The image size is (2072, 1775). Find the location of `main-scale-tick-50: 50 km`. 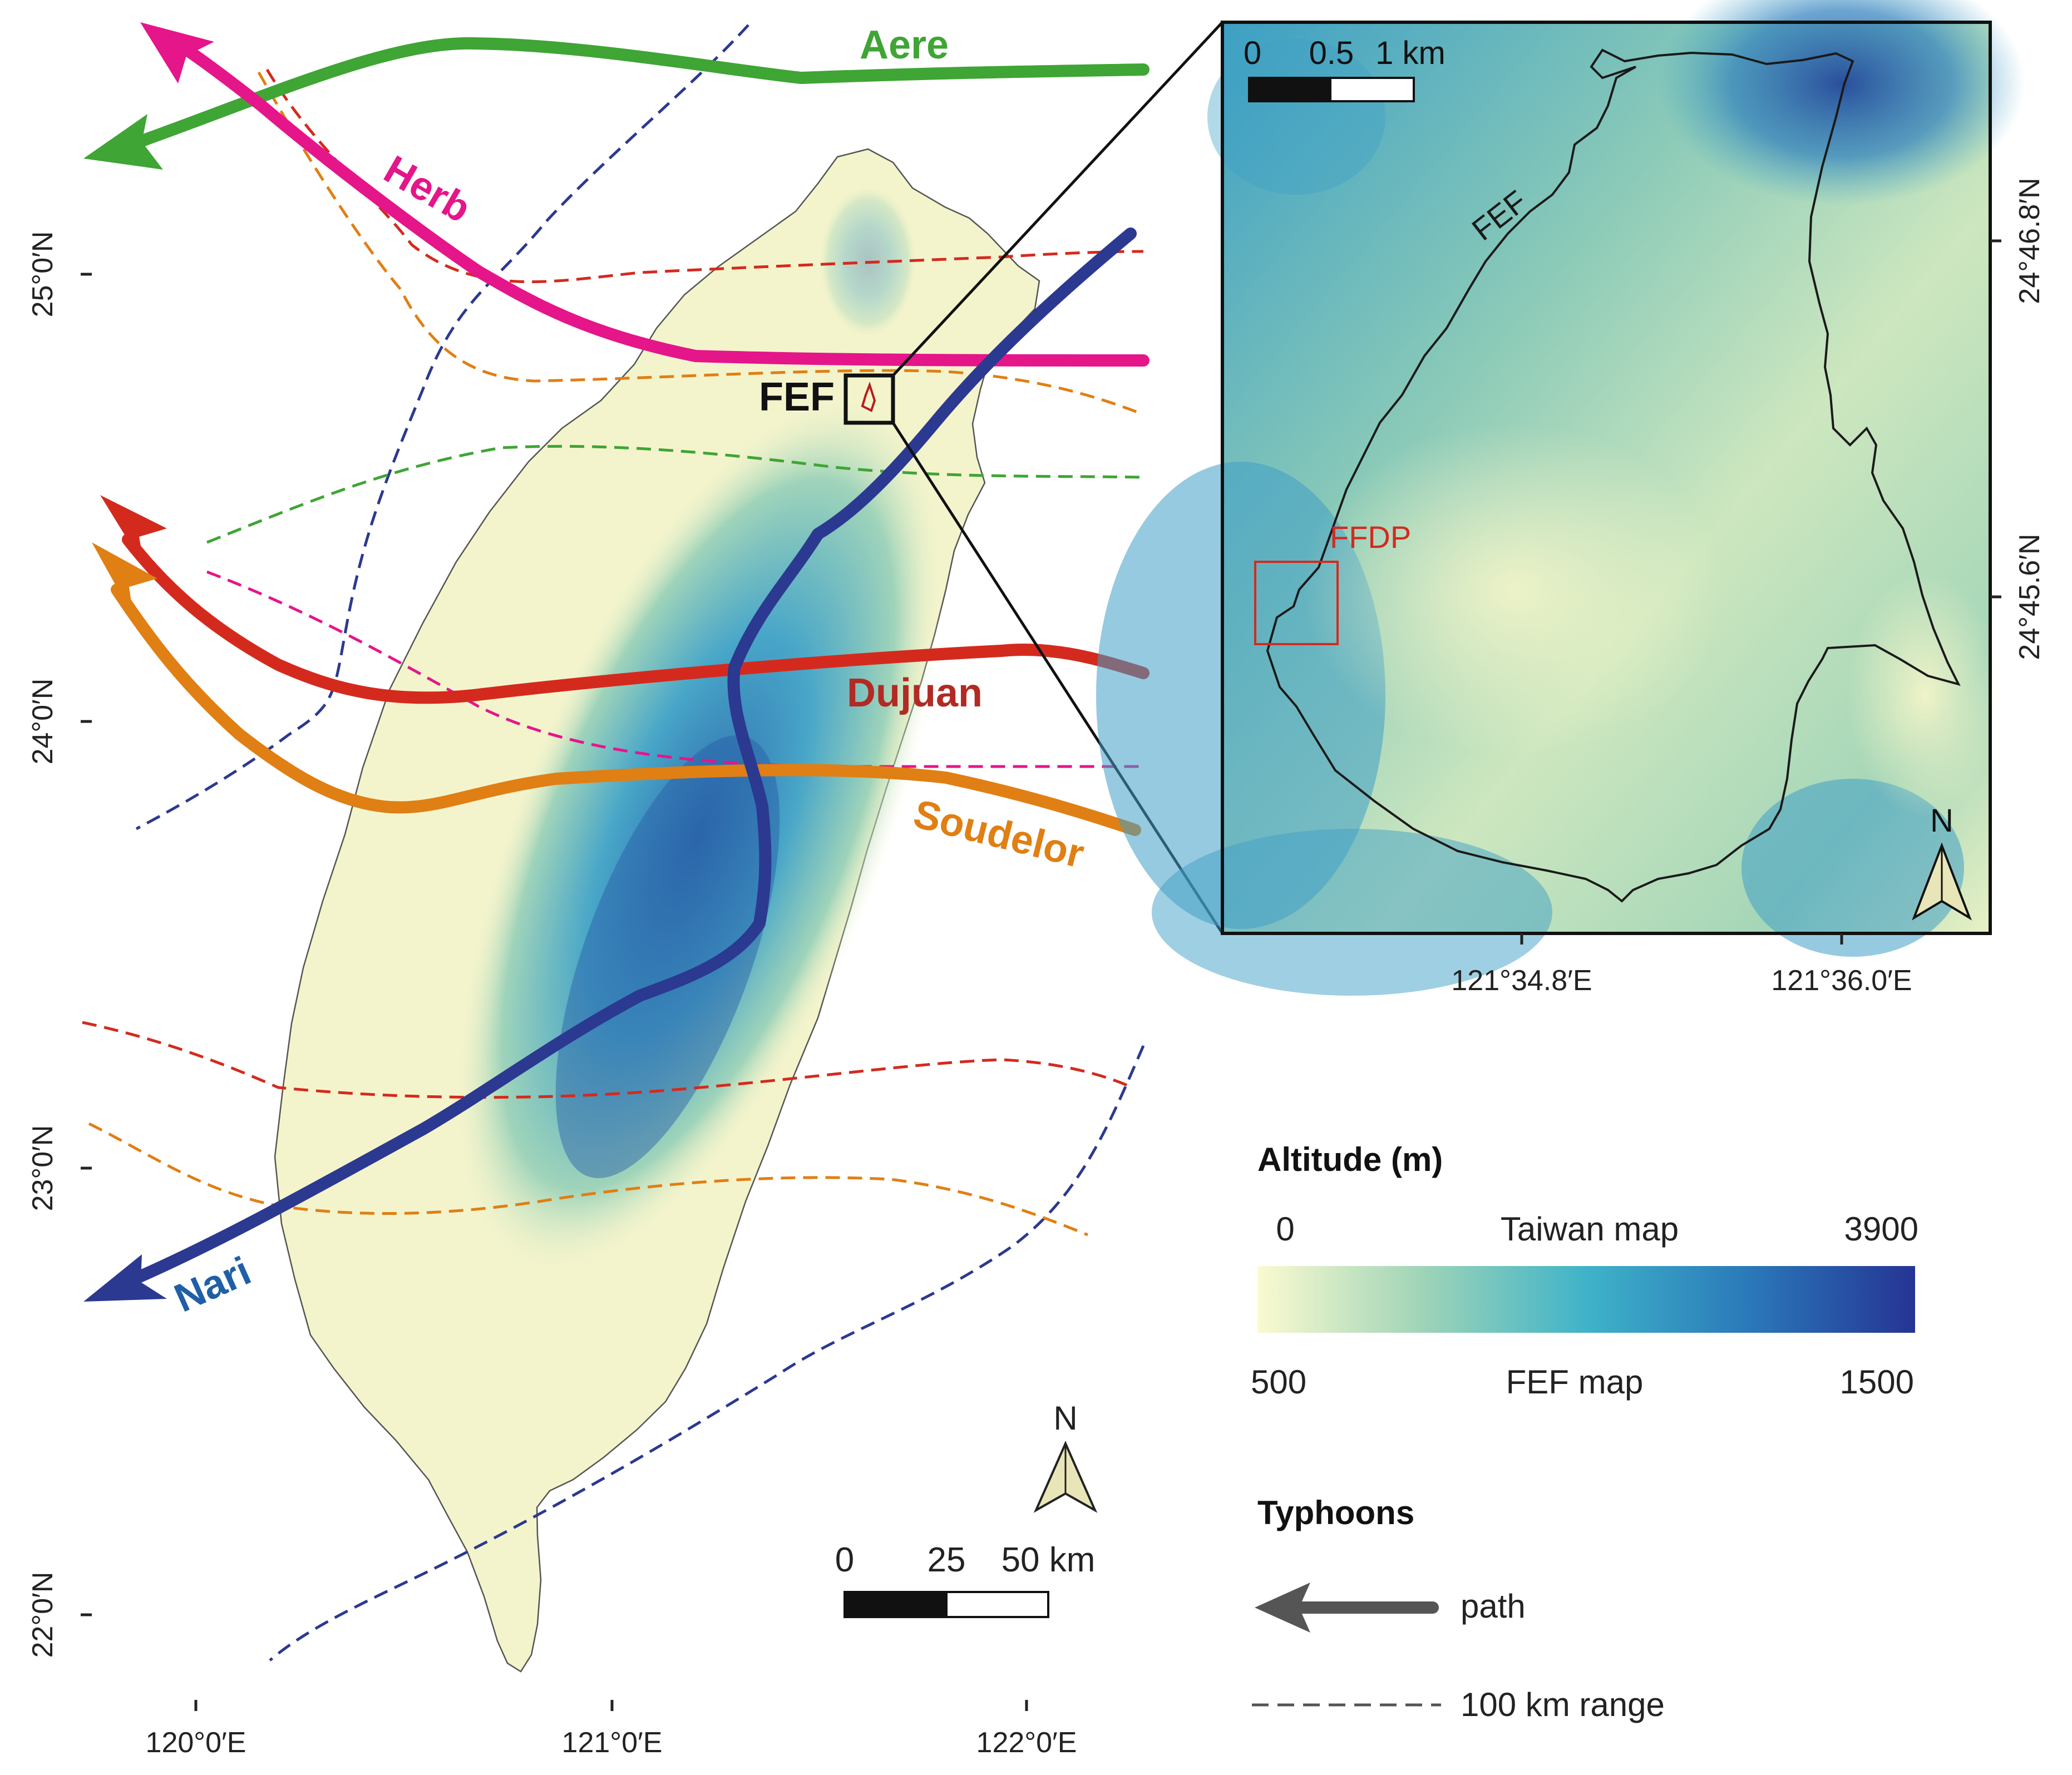

main-scale-tick-50: 50 km is located at coordinates (1049, 1560).